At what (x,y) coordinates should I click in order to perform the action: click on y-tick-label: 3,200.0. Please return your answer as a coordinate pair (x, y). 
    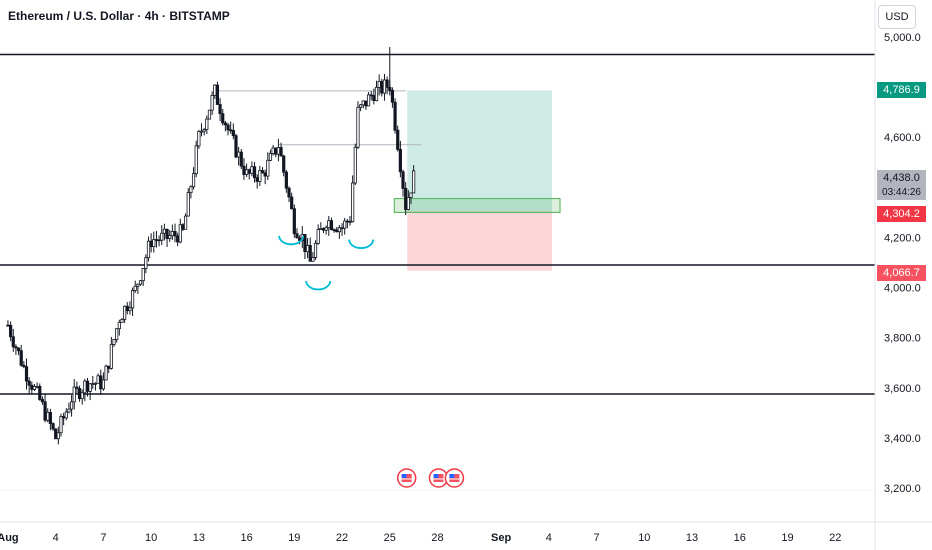
    Looking at the image, I should click on (902, 489).